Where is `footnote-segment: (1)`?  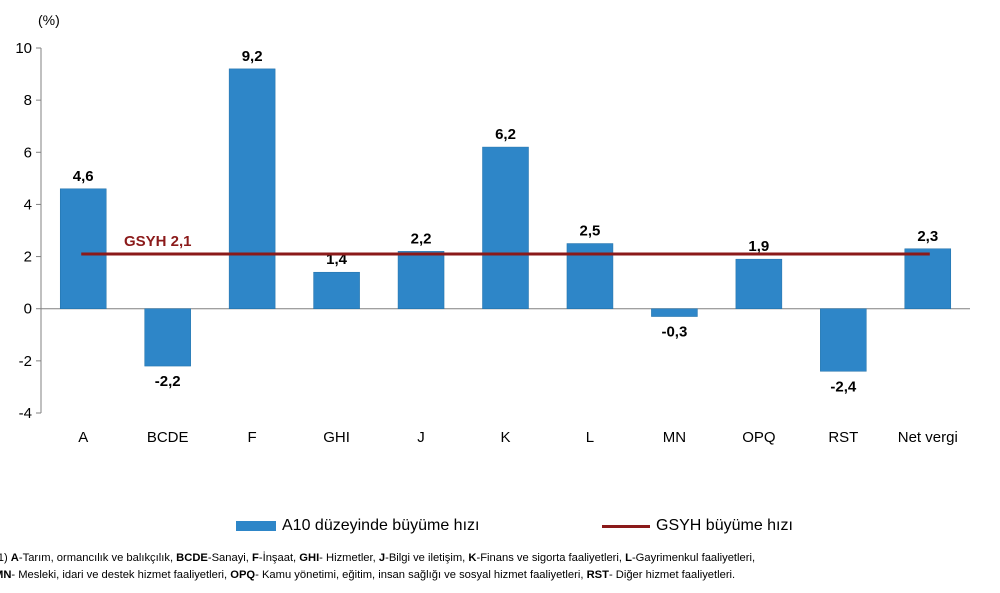
footnote-segment: (1) is located at coordinates (4, 558).